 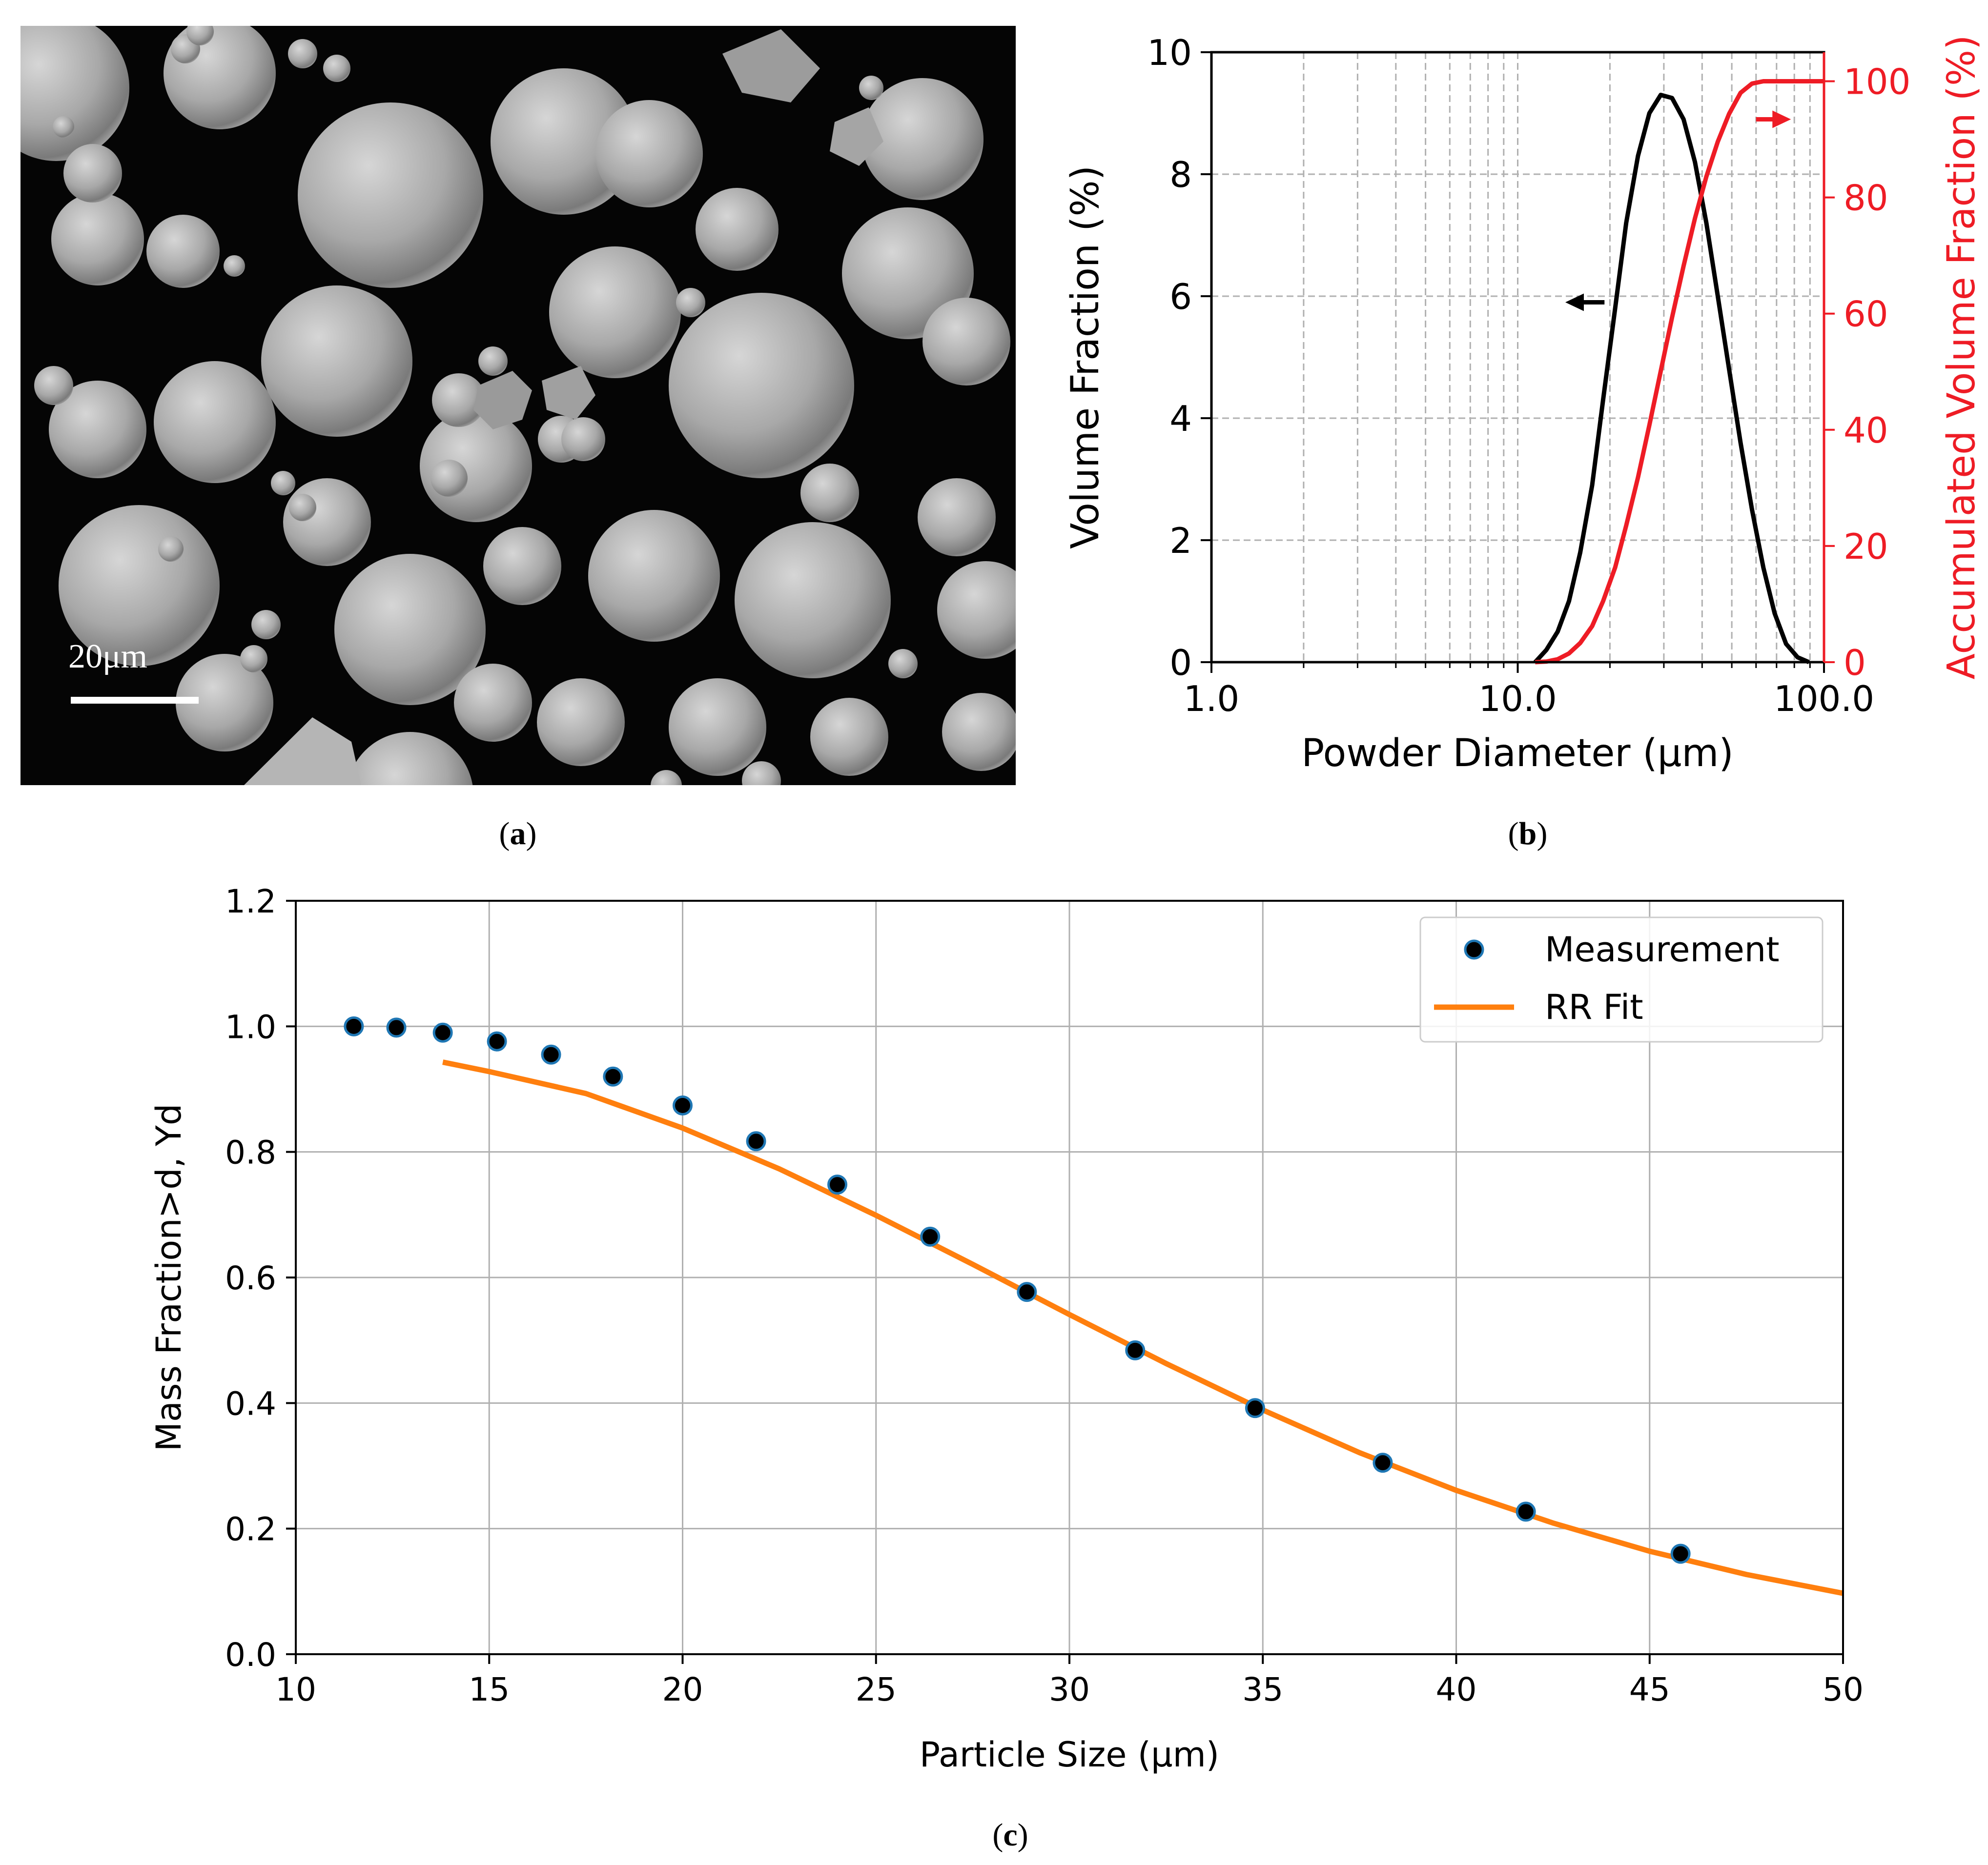 I want to click on x-tick-label: 30, so click(x=1069, y=1690).